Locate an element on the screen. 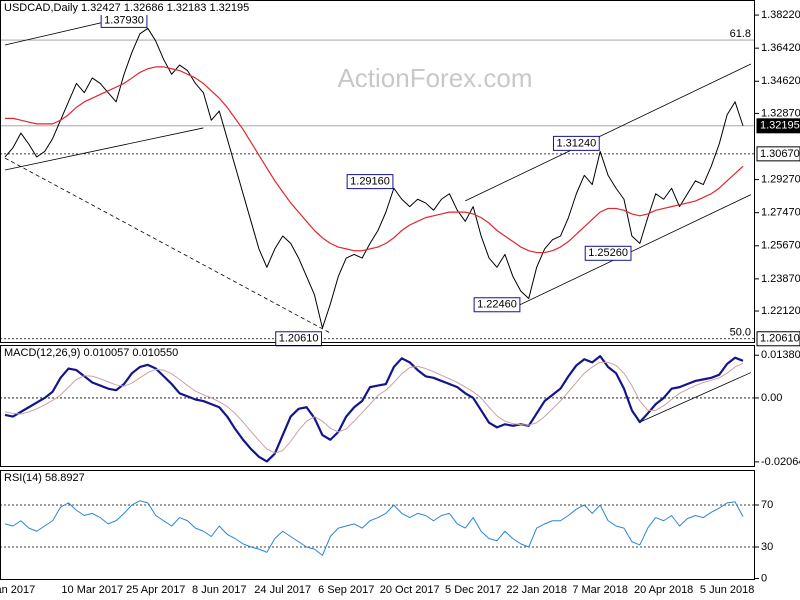 Image resolution: width=800 pixels, height=600 pixels. annotation: 1.22460 is located at coordinates (497, 305).